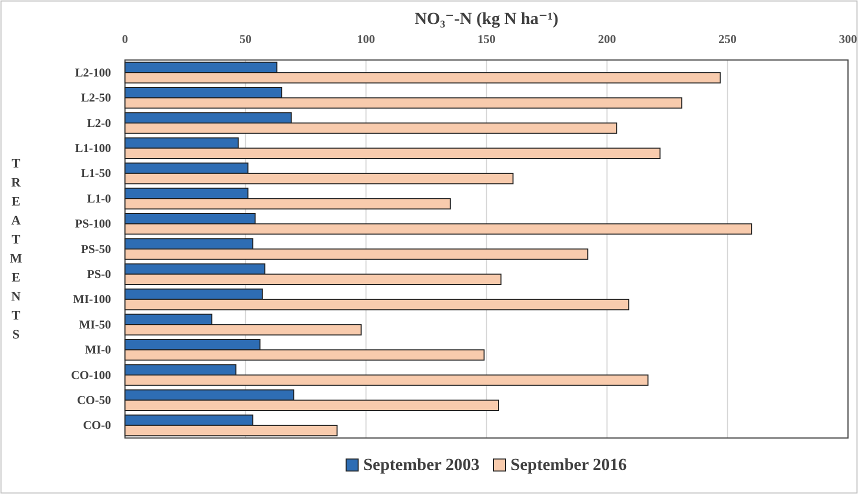 Image resolution: width=858 pixels, height=494 pixels. What do you see at coordinates (16, 249) in the screenshot?
I see `text: TREATMENTS` at bounding box center [16, 249].